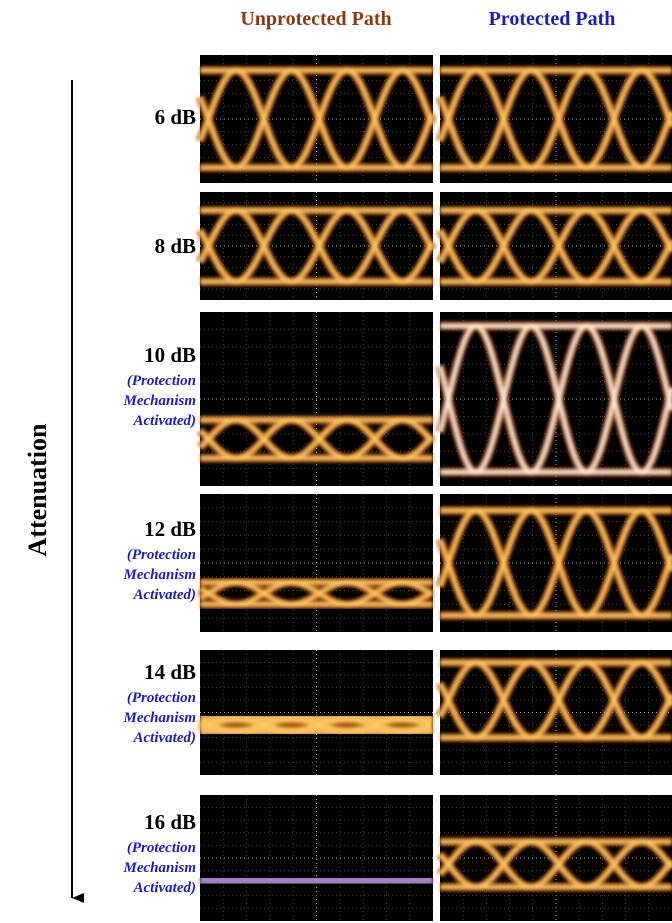  I want to click on attenuation-value: 10 dB, so click(170, 355).